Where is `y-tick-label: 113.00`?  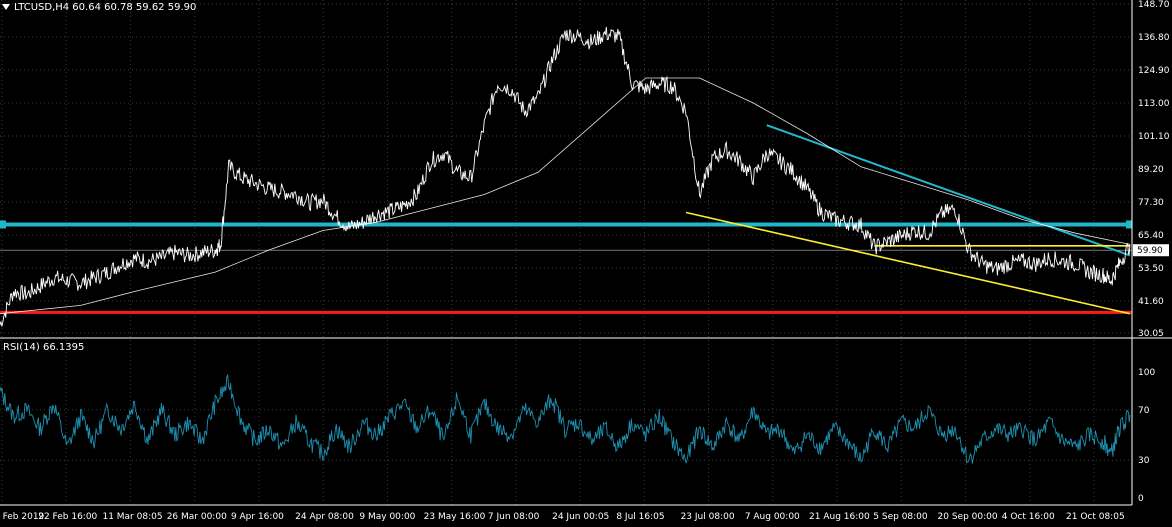
y-tick-label: 113.00 is located at coordinates (1154, 104).